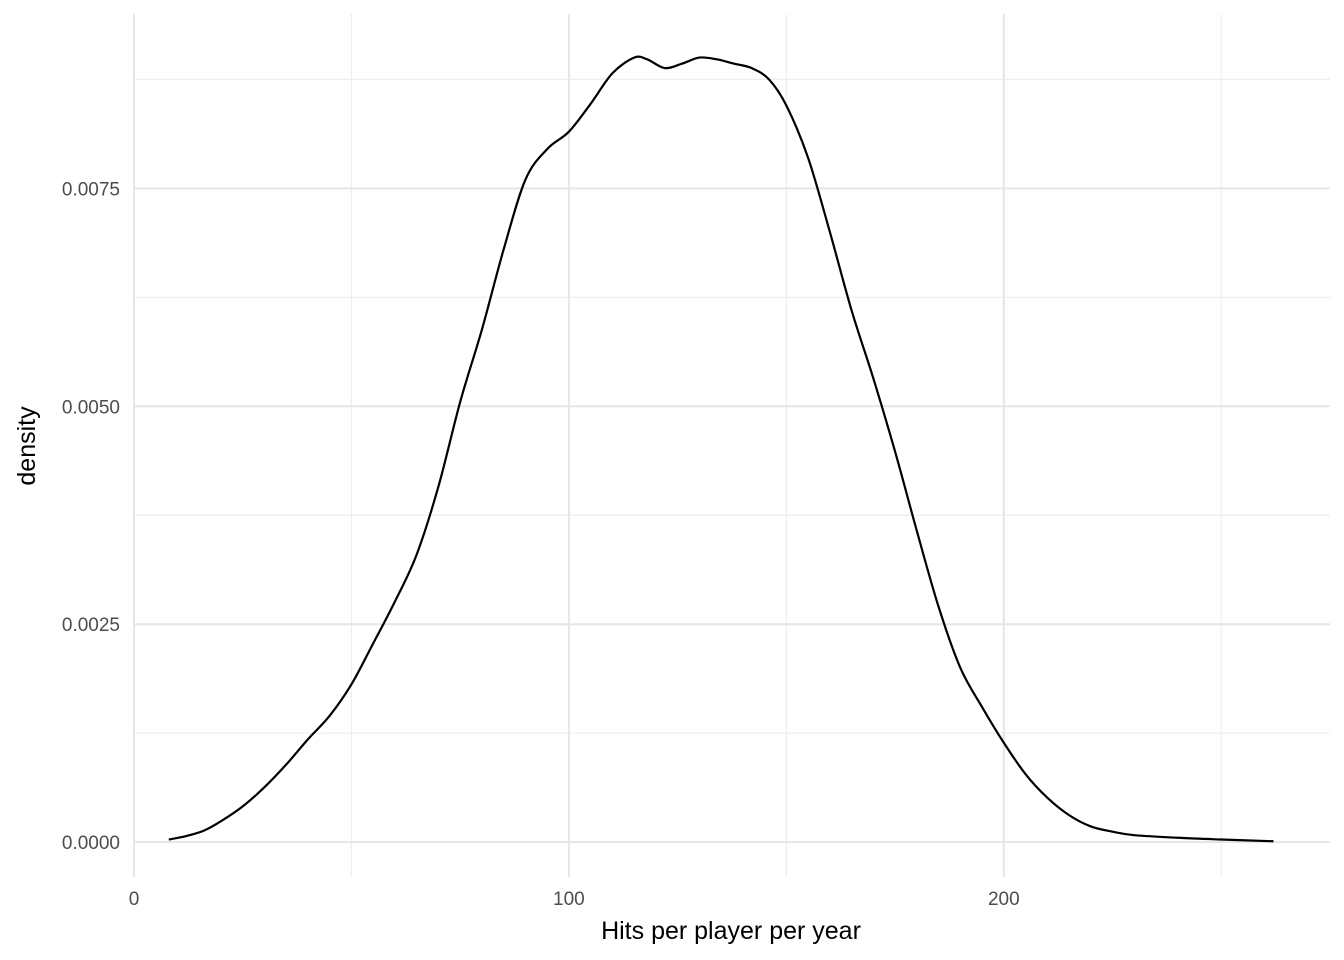 This screenshot has width=1344, height=960. I want to click on y-tick-label: 0.0025, so click(91, 625).